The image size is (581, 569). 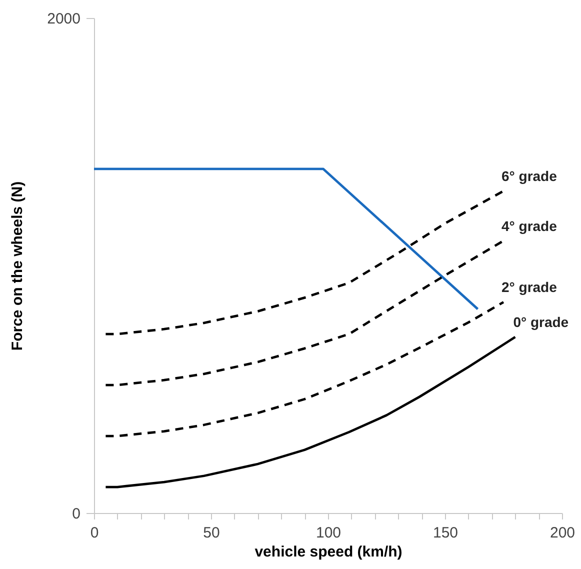 What do you see at coordinates (530, 176) in the screenshot?
I see `series-label: 6° grade` at bounding box center [530, 176].